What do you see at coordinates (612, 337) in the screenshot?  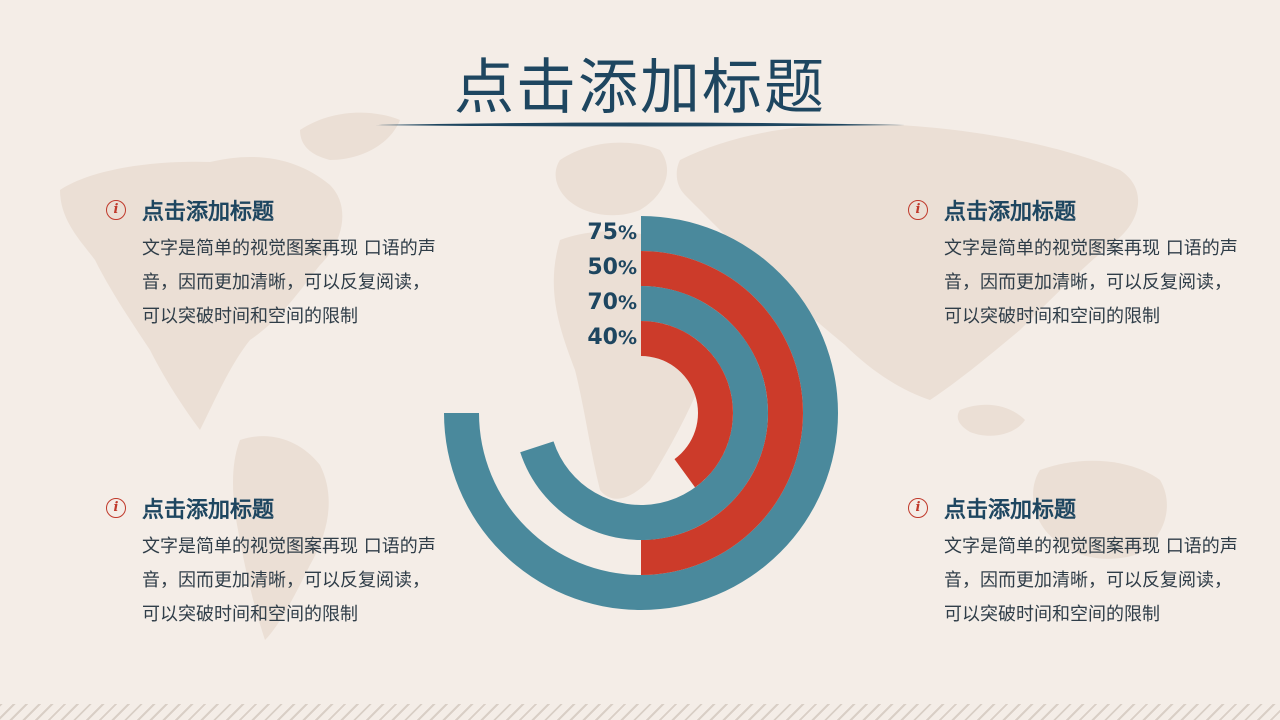 I see `percent-label-4: 40%` at bounding box center [612, 337].